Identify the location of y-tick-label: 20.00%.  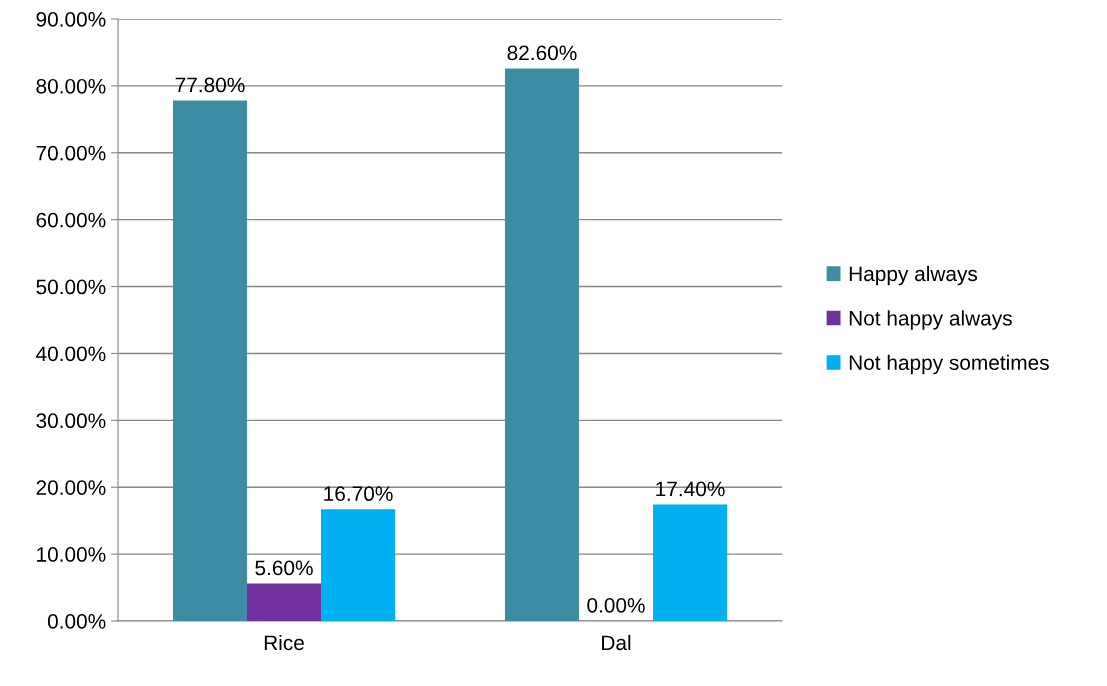
(71, 487).